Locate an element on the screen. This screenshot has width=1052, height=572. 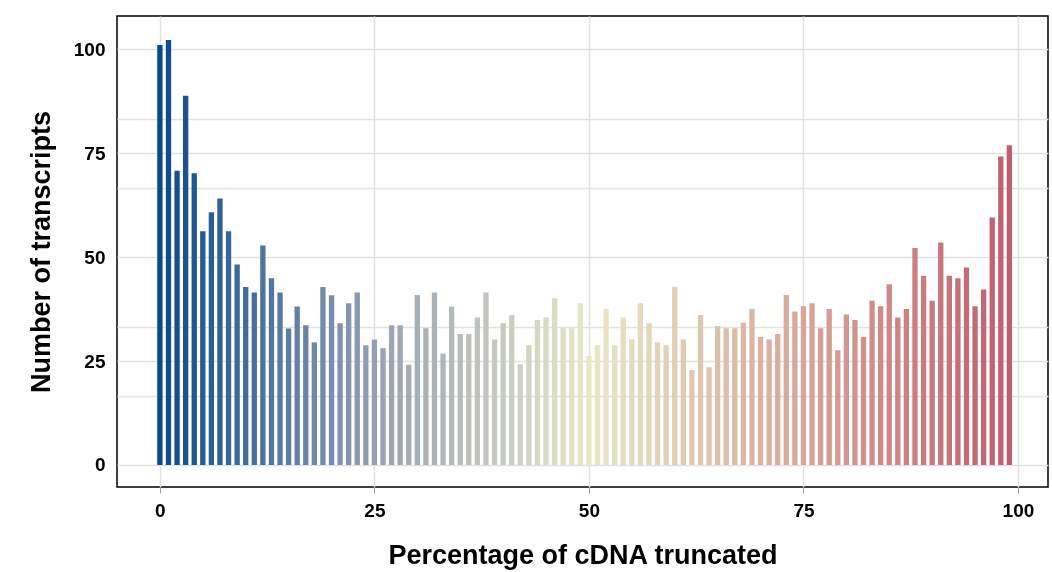
y-tick-label: 25 is located at coordinates (95, 361).